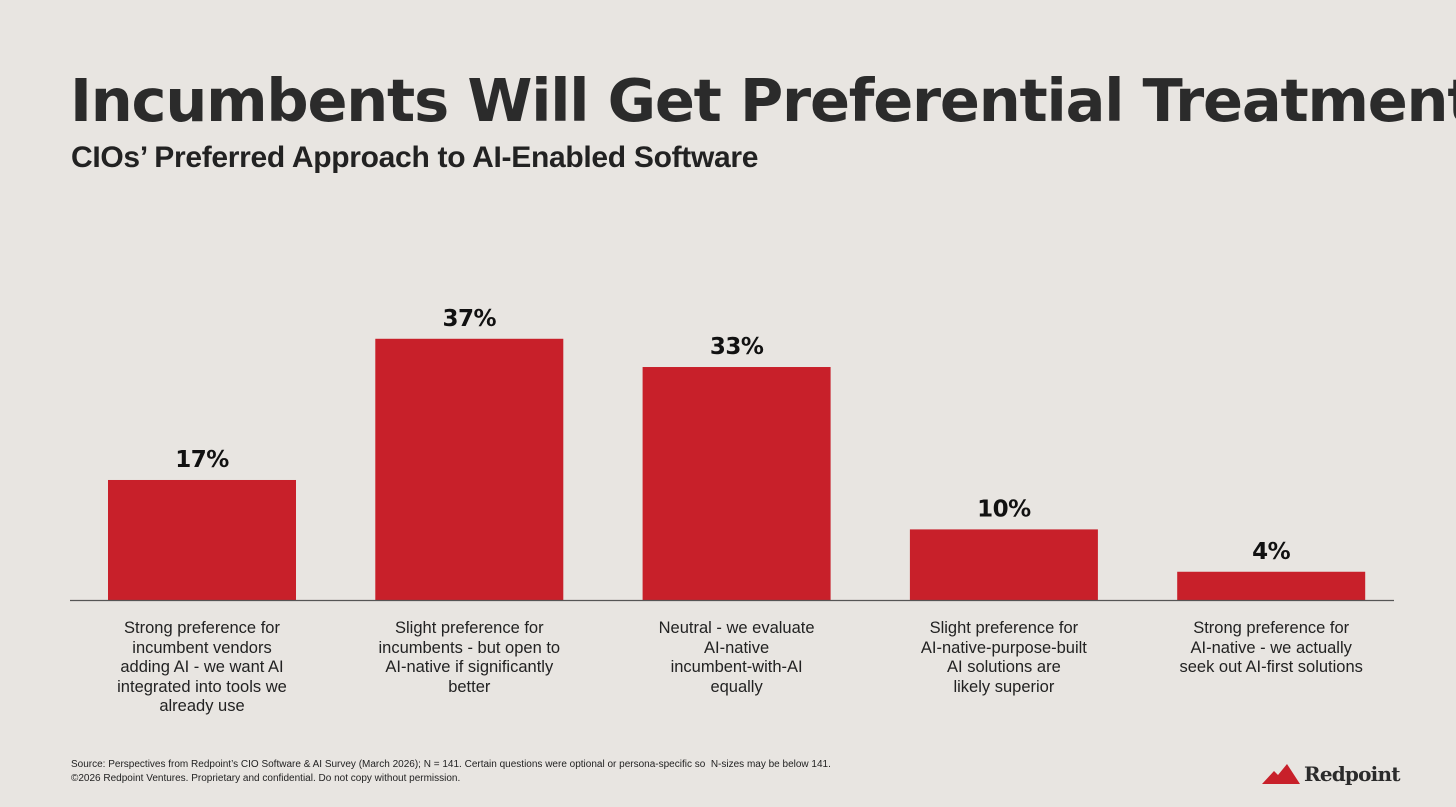  I want to click on mountain-icon, so click(1281, 774).